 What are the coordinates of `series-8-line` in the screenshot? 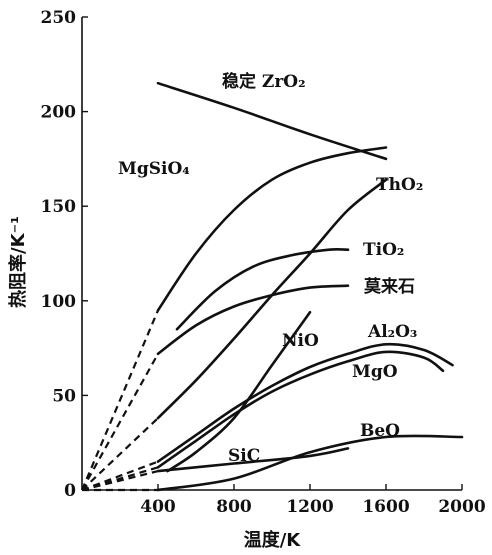 It's located at (310, 463).